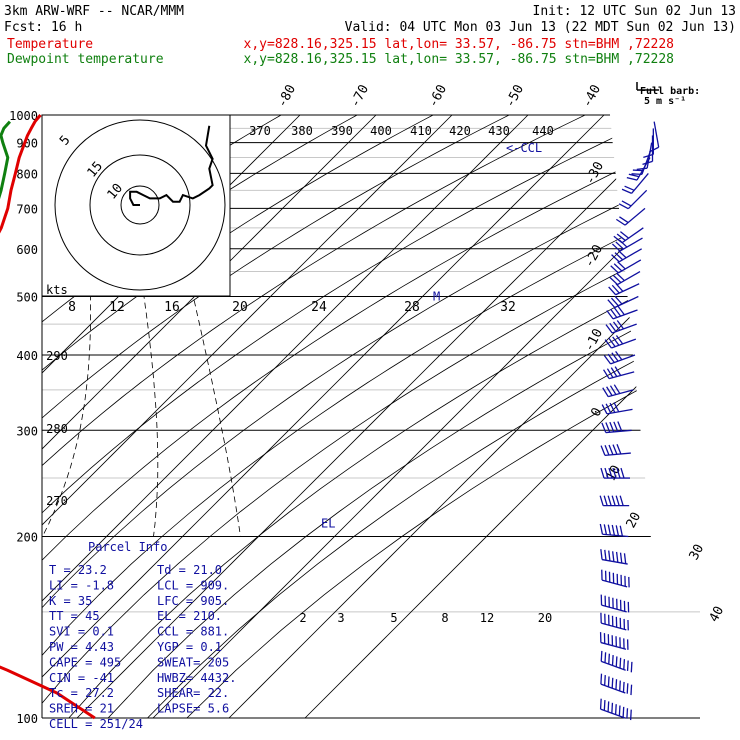 The width and height of the screenshot is (740, 740). I want to click on dewpoint-legend: Dewpoint temperature, so click(85, 59).